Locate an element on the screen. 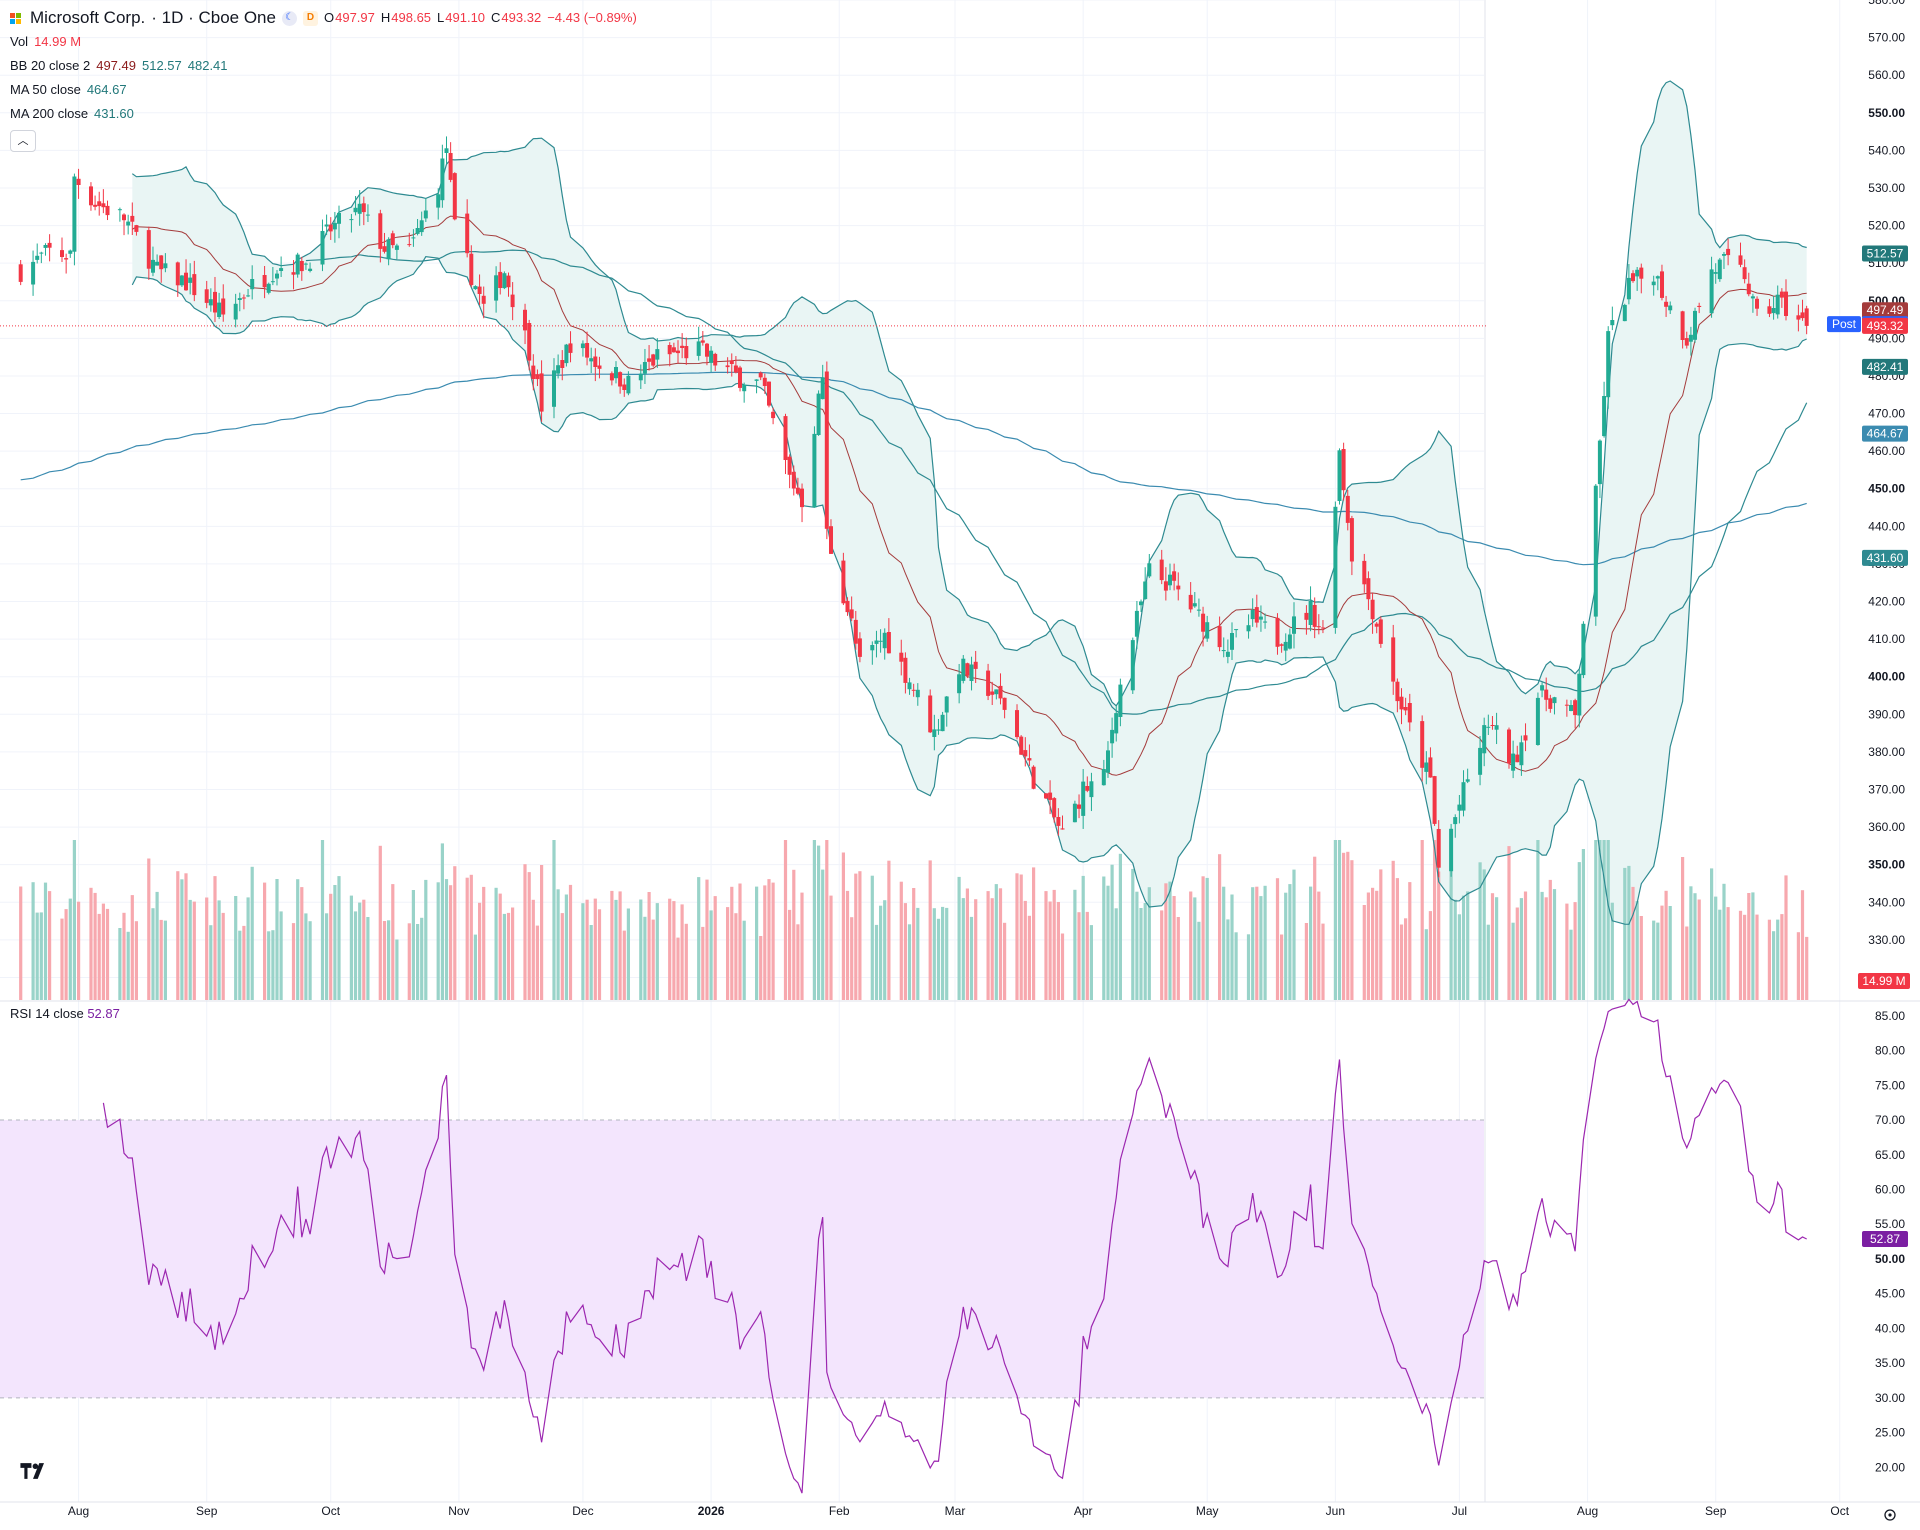 The width and height of the screenshot is (1920, 1530). price-tick-label: 530.00 is located at coordinates (1886, 188).